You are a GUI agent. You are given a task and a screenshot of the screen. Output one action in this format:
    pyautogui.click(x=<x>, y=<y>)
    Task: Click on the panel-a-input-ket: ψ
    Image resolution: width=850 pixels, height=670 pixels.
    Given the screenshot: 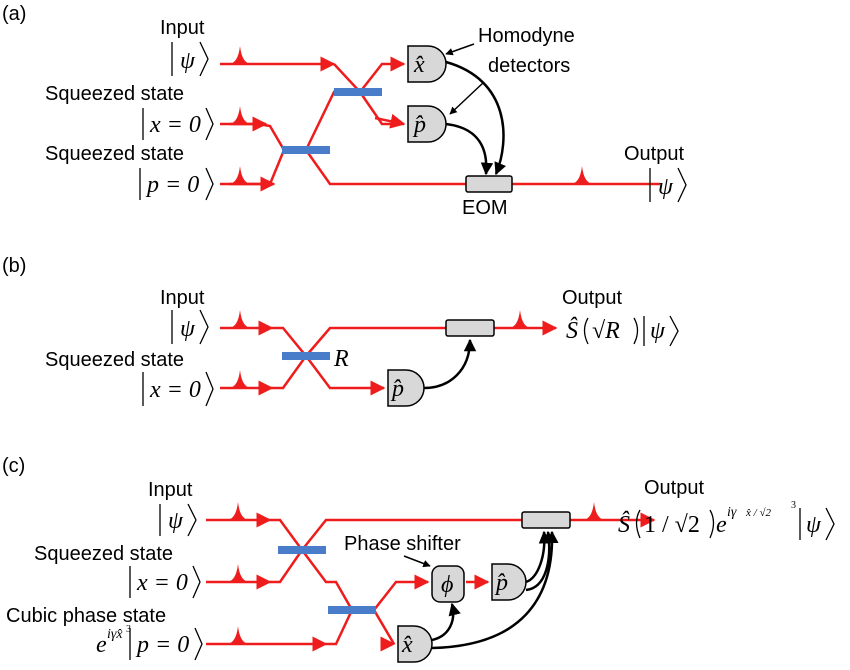 What is the action you would take?
    pyautogui.click(x=190, y=59)
    